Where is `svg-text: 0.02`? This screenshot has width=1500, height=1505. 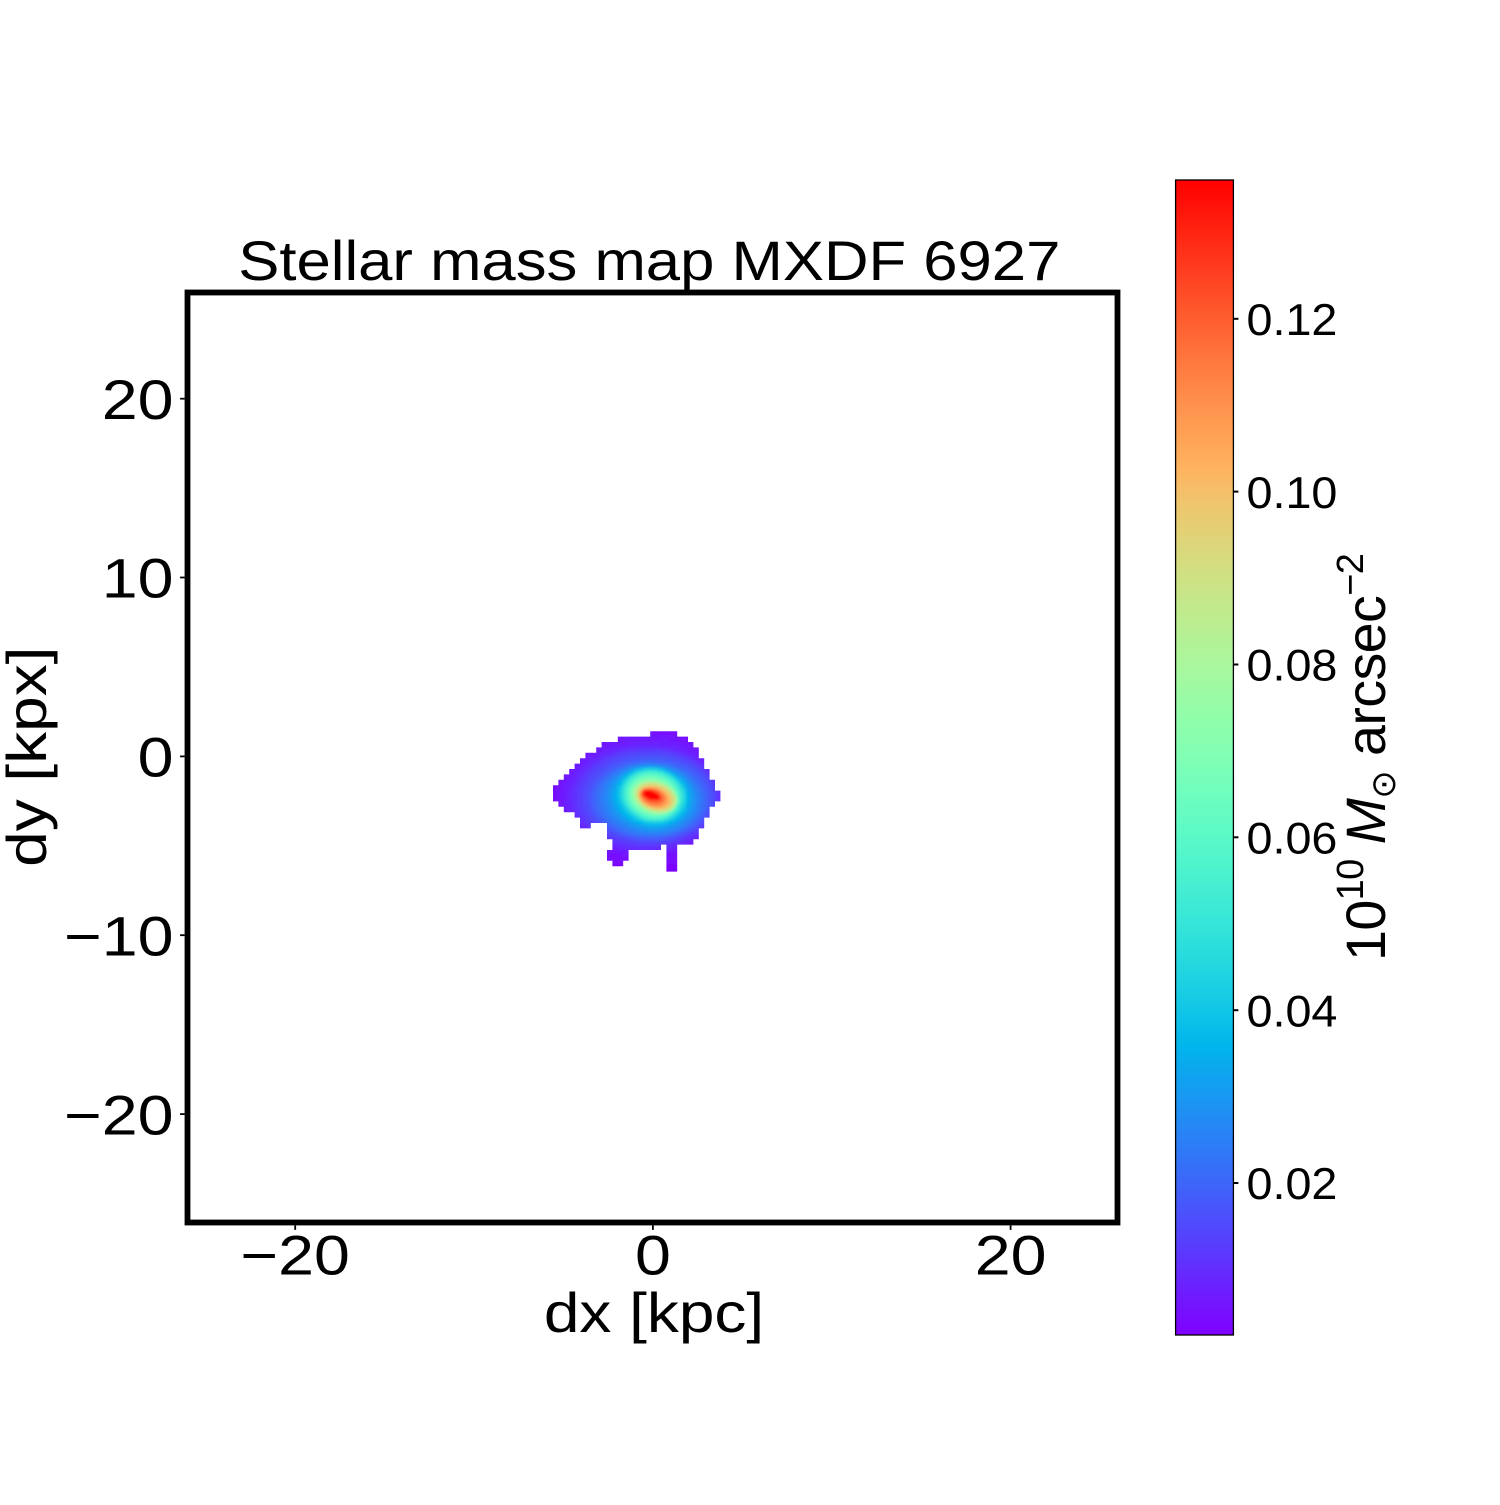
svg-text: 0.02 is located at coordinates (1292, 1184).